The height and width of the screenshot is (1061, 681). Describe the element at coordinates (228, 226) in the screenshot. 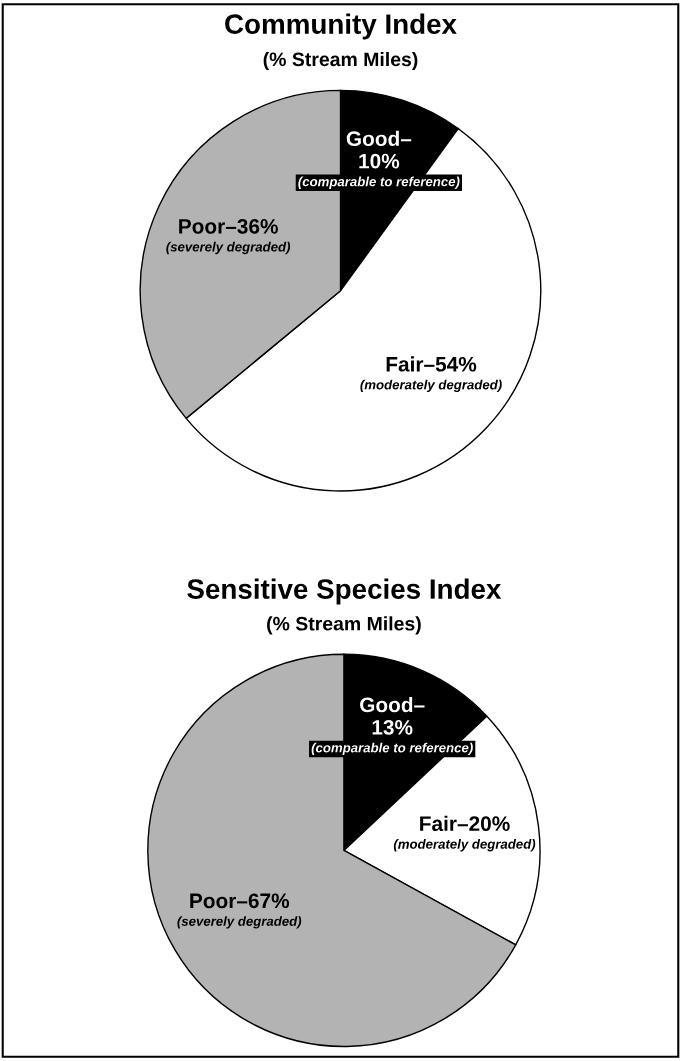

I see `slice-label: Poor–36%` at that location.